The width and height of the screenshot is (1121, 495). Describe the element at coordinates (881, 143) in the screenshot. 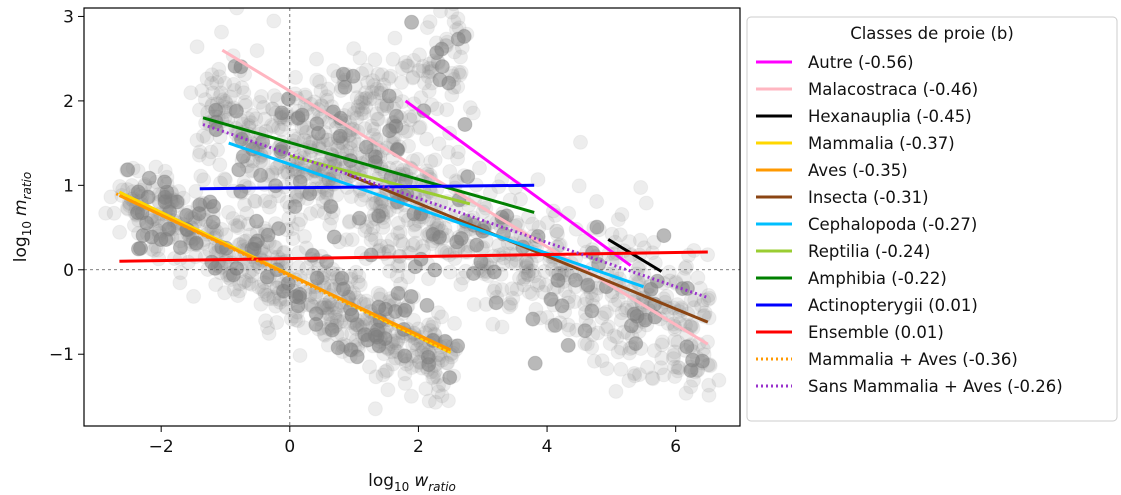

I see `legend-label-3: Mammalia (-0.37)` at that location.